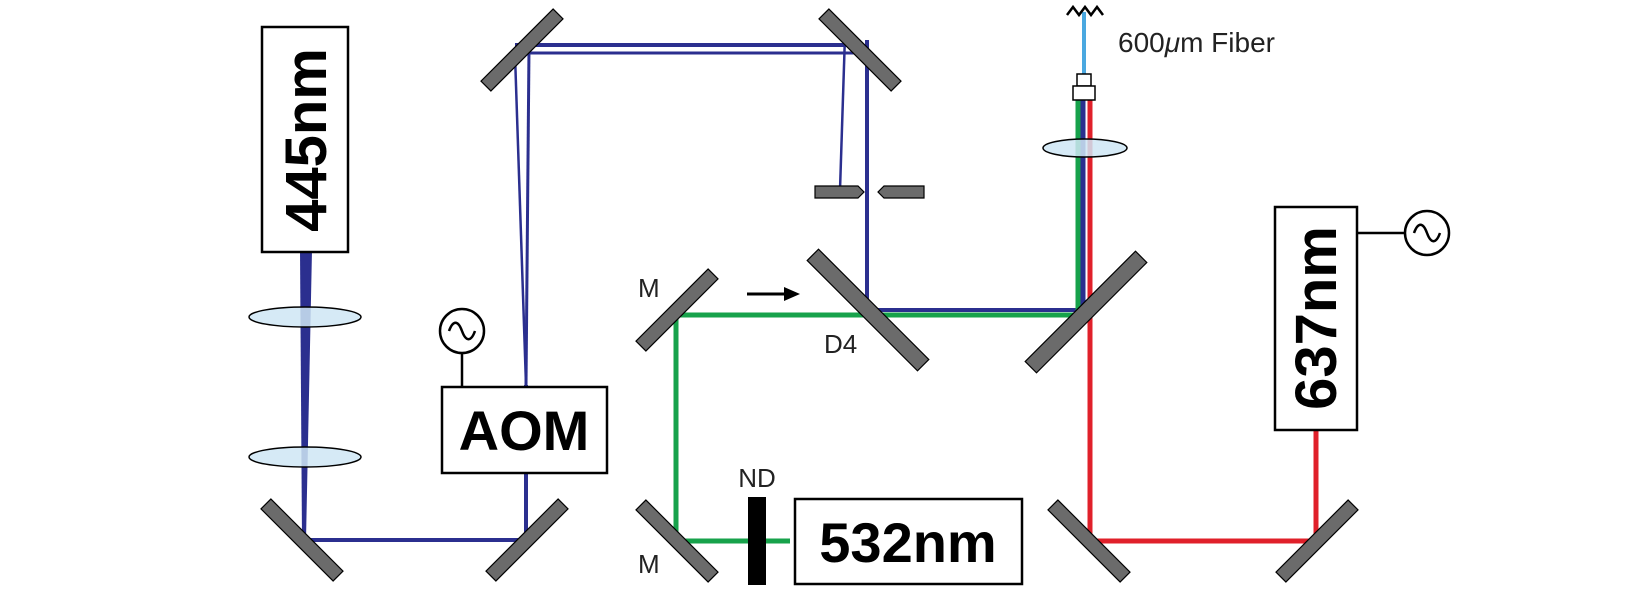 Image resolution: width=1650 pixels, height=594 pixels. Describe the element at coordinates (649, 564) in the screenshot. I see `mirror-m-bottom-label: M` at that location.